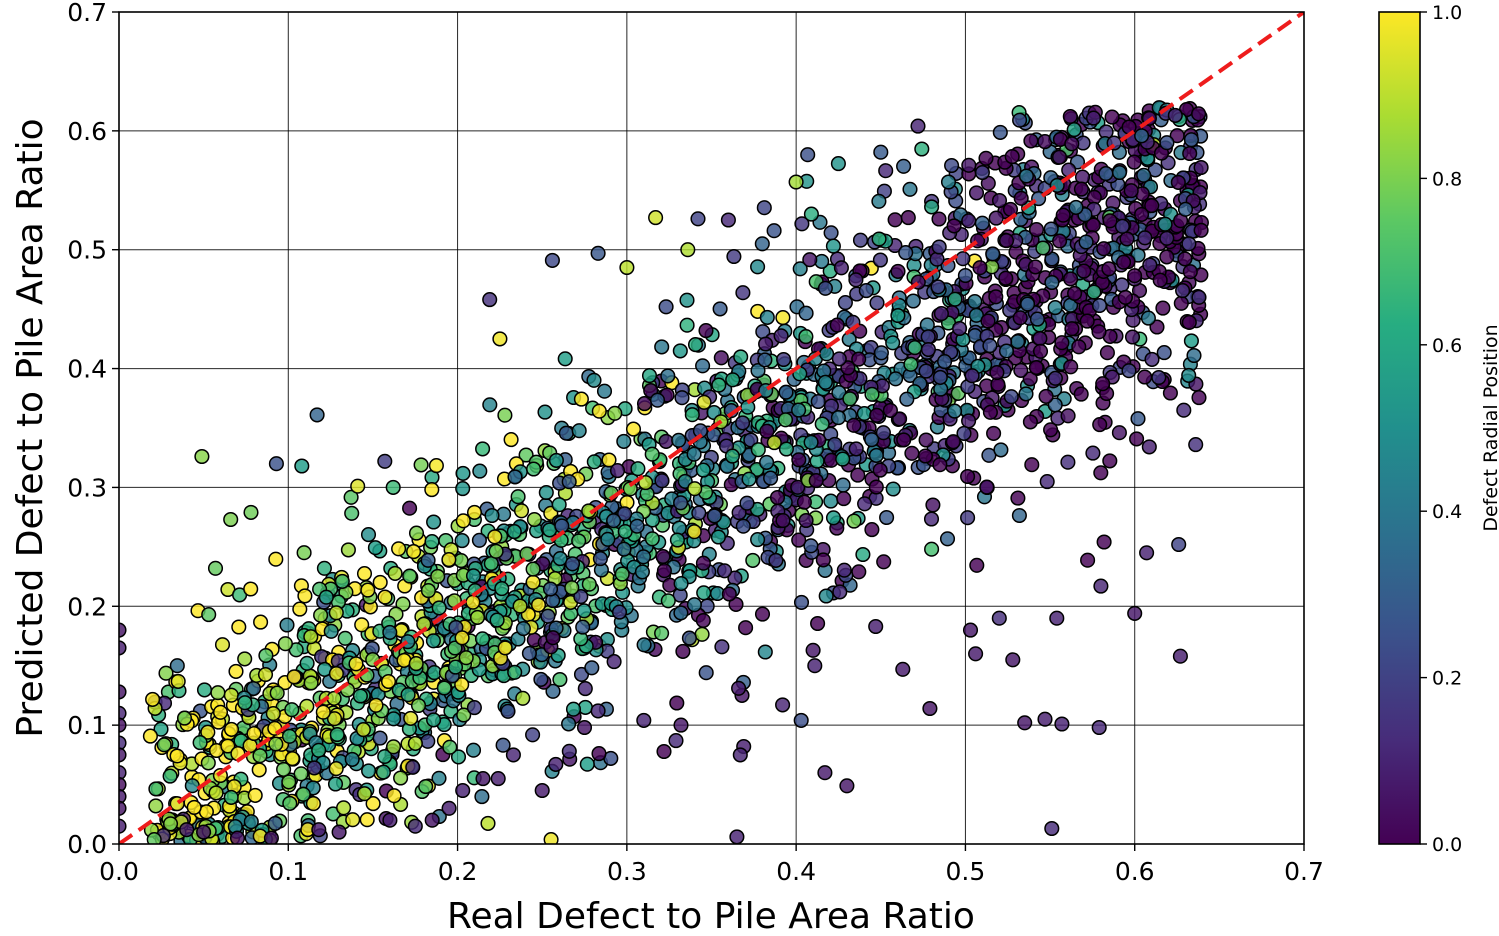  Describe the element at coordinates (1399, 428) in the screenshot. I see `colorbar-gradient` at that location.